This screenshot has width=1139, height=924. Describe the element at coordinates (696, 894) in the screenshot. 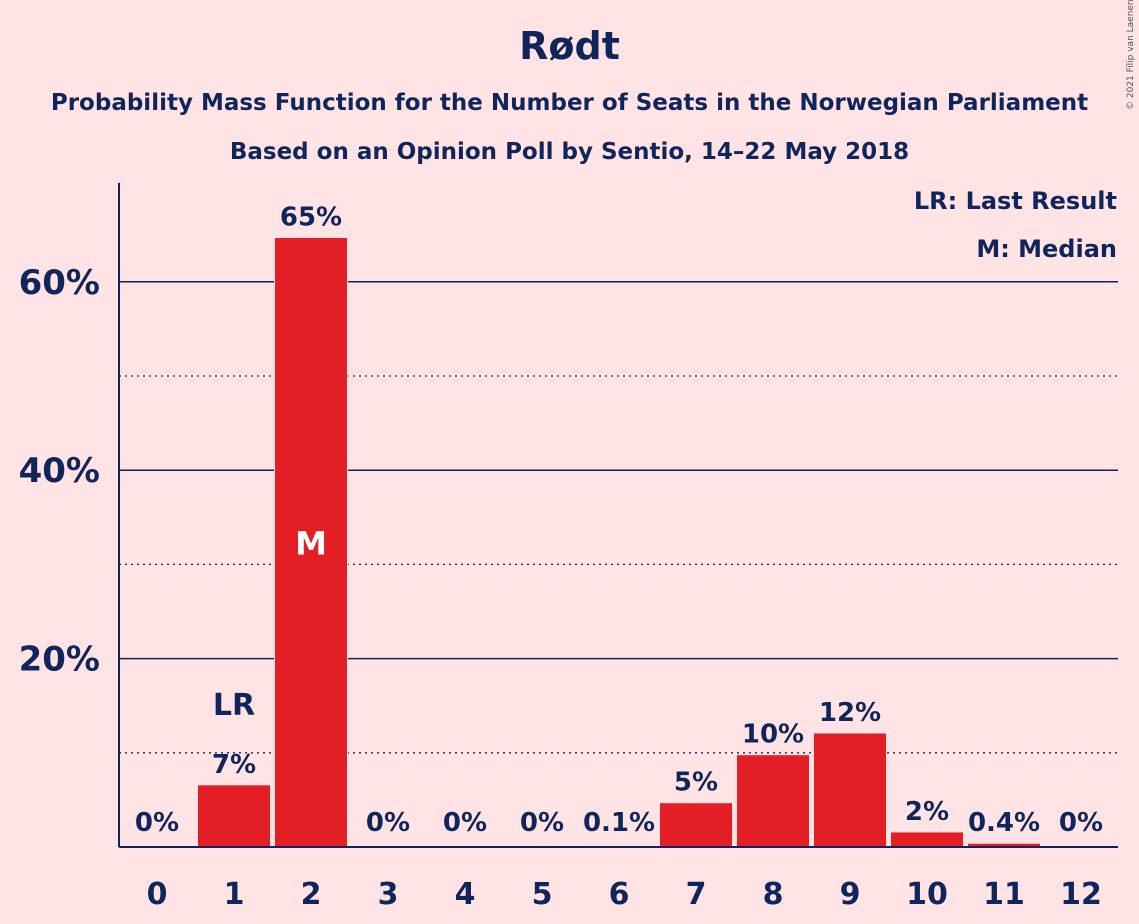

I see `x-tick-label: 7` at that location.